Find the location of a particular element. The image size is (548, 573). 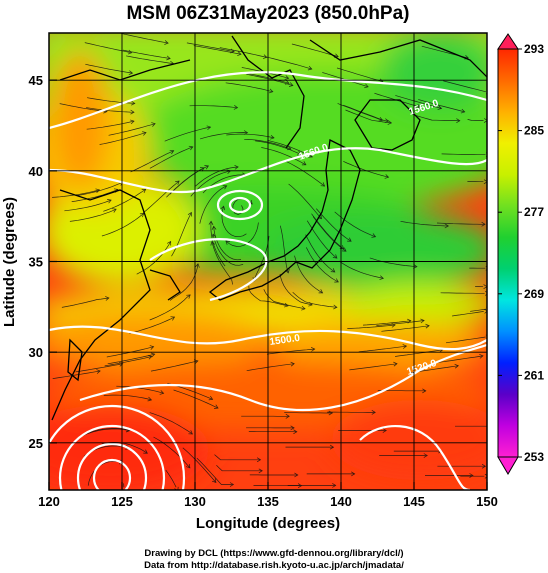

colorbar-tick-label: 285 is located at coordinates (534, 131).